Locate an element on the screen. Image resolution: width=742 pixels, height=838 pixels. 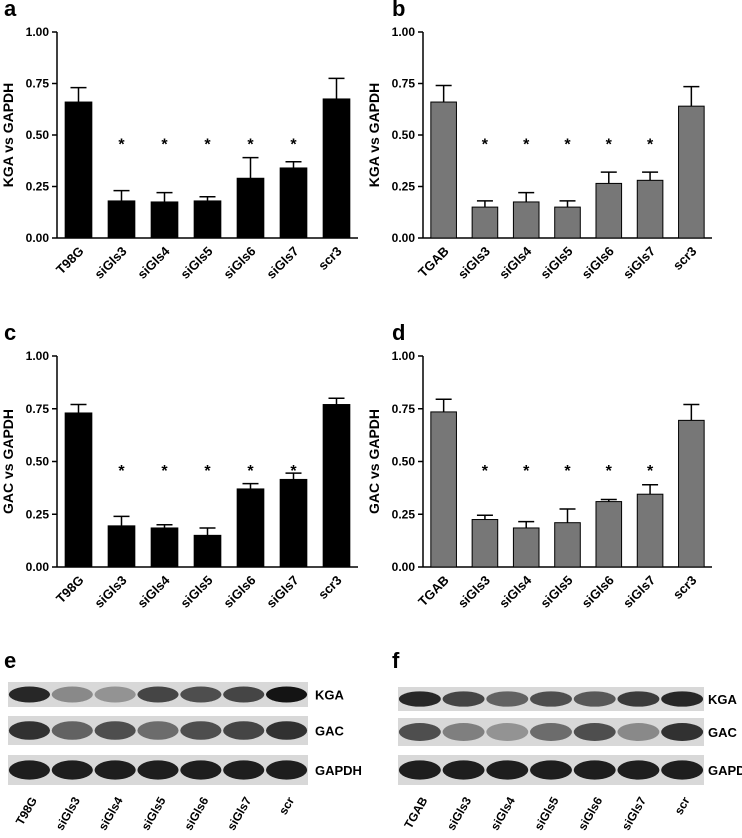
lane-label: siGls4 is located at coordinates (111, 813).